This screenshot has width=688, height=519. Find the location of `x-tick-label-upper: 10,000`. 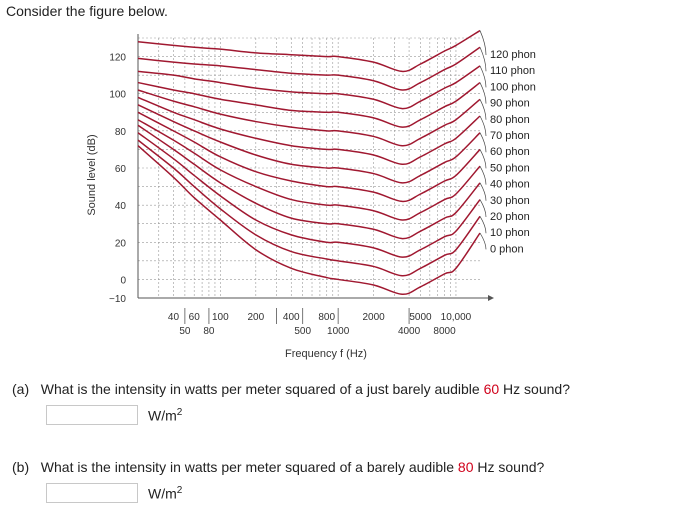

x-tick-label-upper: 10,000 is located at coordinates (456, 317).